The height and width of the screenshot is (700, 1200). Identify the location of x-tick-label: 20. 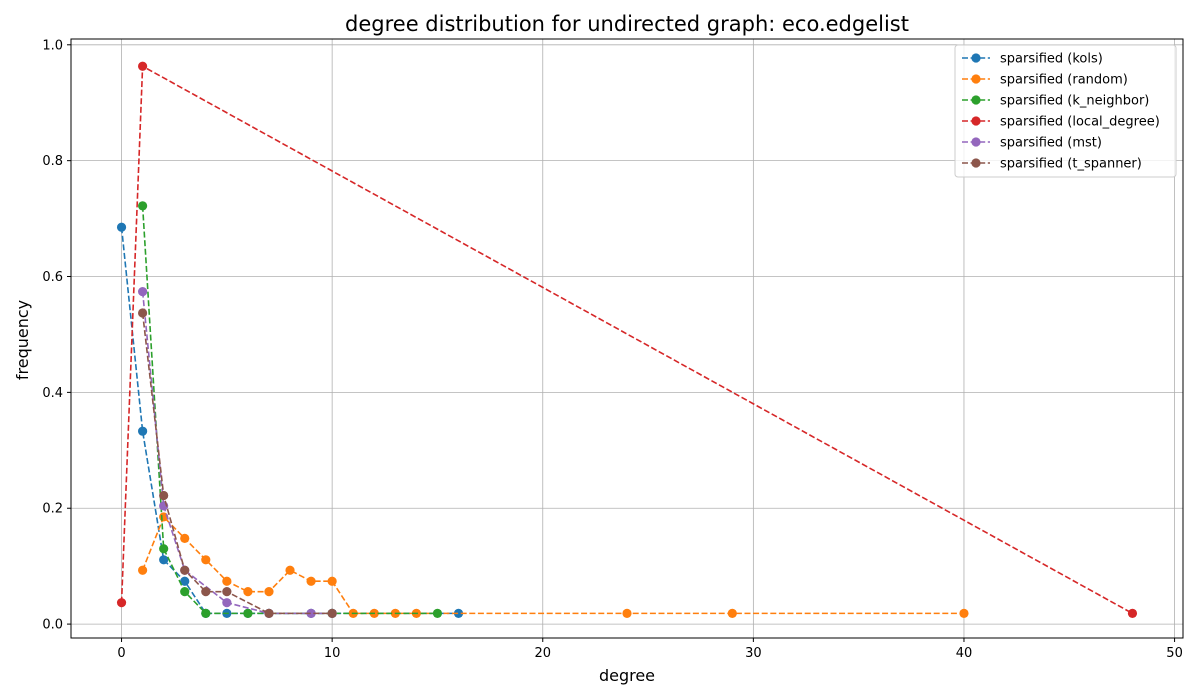
(542, 653).